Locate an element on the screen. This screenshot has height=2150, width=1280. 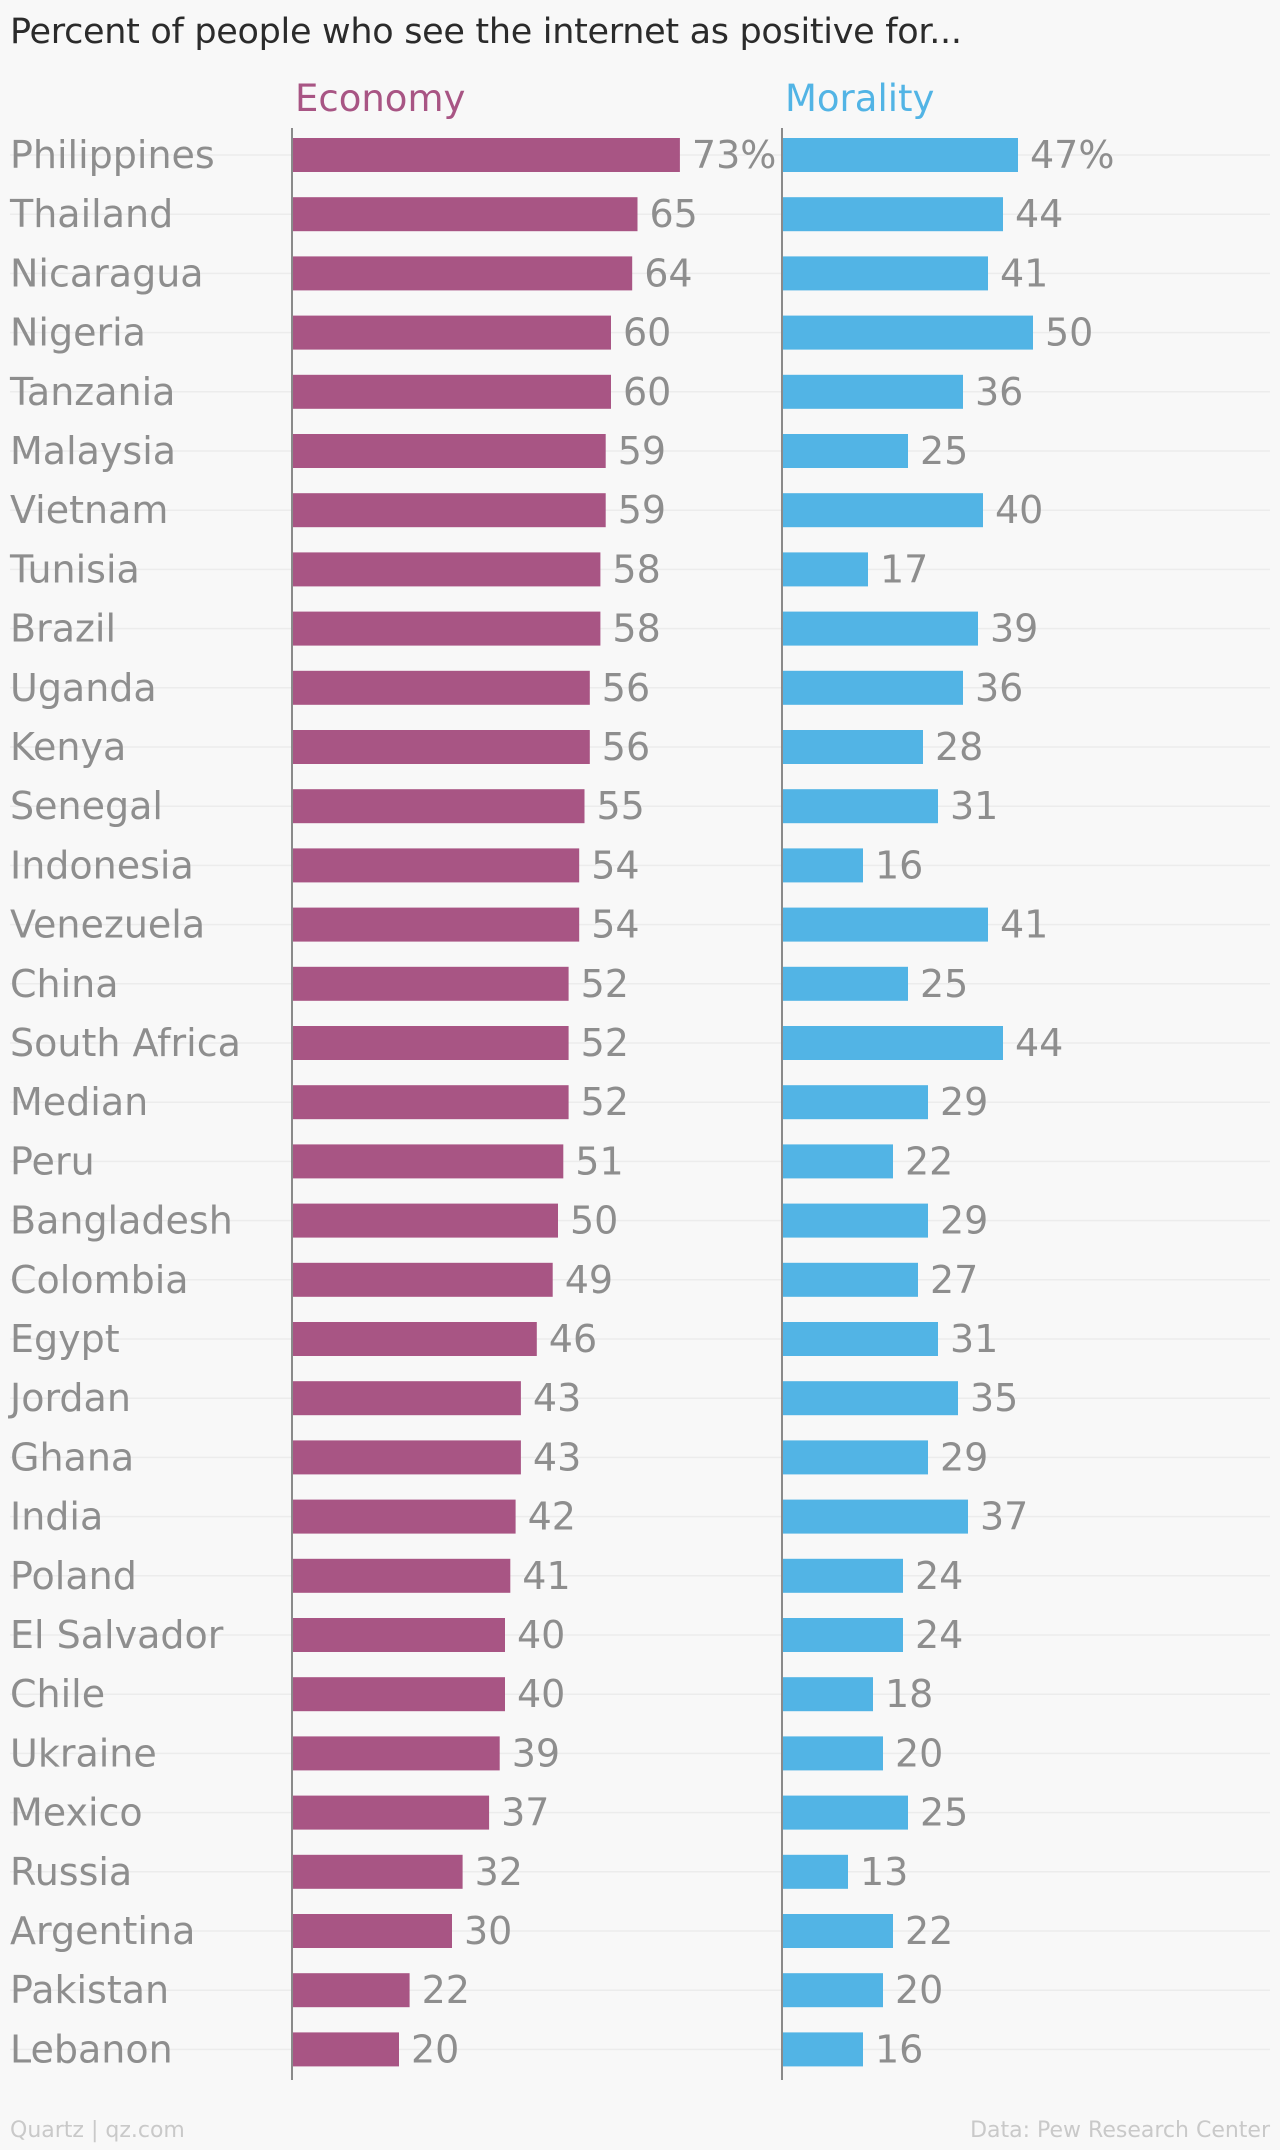
category-label: Uganda is located at coordinates (83, 688).